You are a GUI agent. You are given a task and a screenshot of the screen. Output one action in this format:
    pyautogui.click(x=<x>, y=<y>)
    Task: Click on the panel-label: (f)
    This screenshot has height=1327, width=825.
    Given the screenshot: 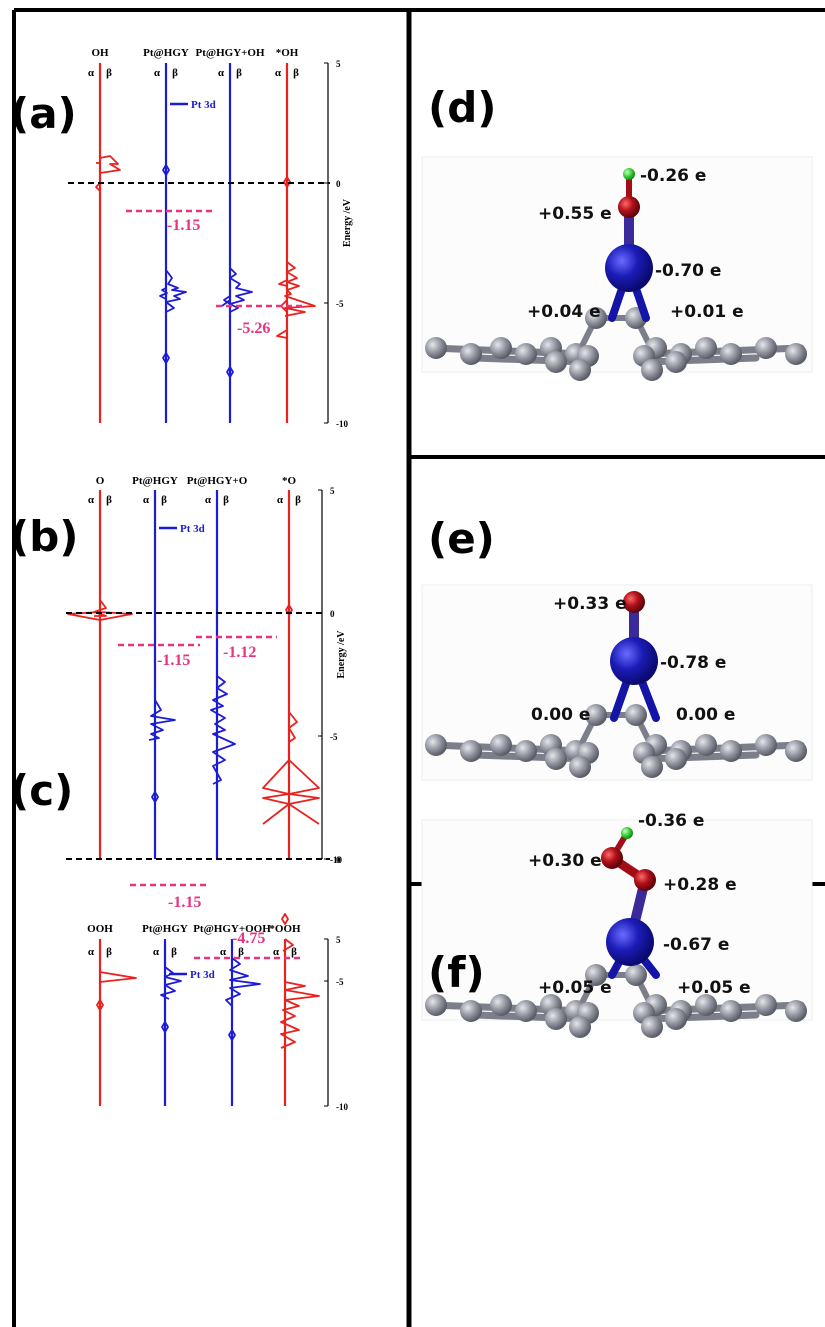 What is the action you would take?
    pyautogui.click(x=456, y=972)
    